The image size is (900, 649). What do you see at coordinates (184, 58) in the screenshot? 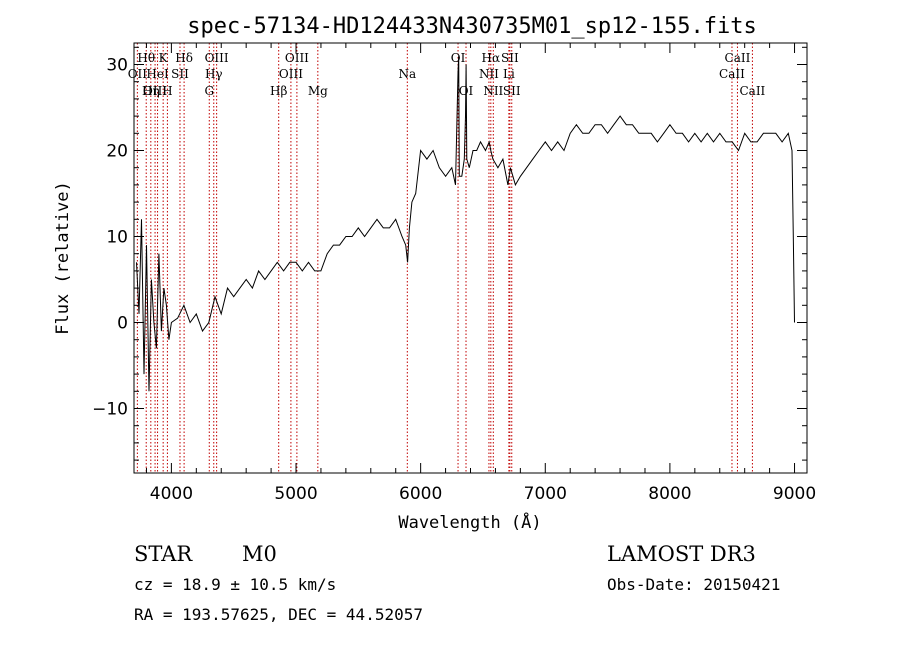
I see `line-label: Hδ` at bounding box center [184, 58].